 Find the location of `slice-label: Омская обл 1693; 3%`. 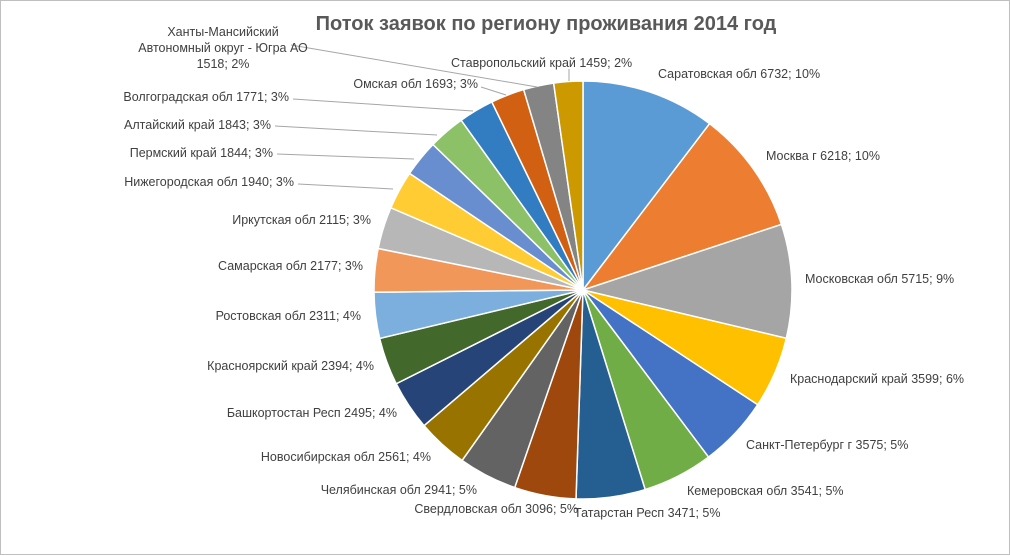

slice-label: Омская обл 1693; 3% is located at coordinates (415, 84).